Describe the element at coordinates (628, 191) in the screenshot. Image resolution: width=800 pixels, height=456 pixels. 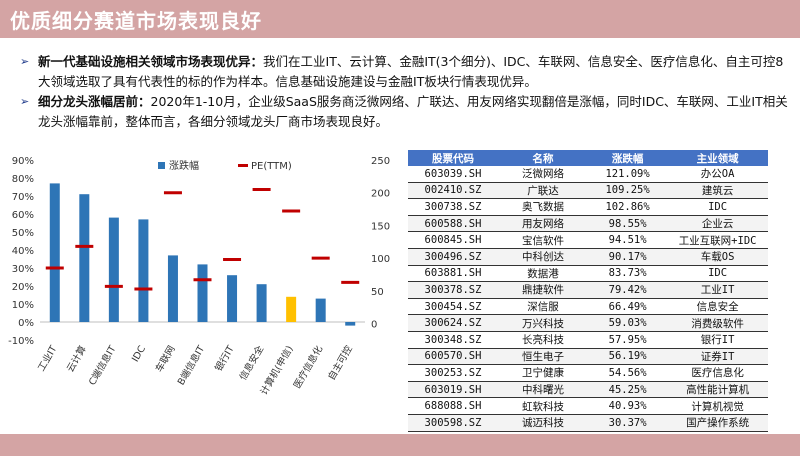
I see `table-cell: 109.25%` at that location.